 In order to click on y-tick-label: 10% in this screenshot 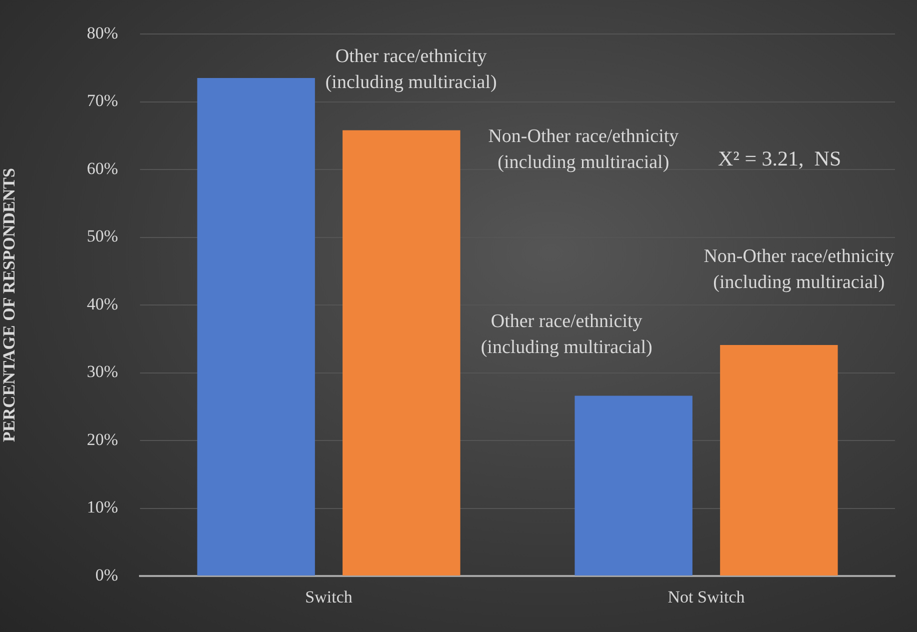, I will do `click(102, 507)`.